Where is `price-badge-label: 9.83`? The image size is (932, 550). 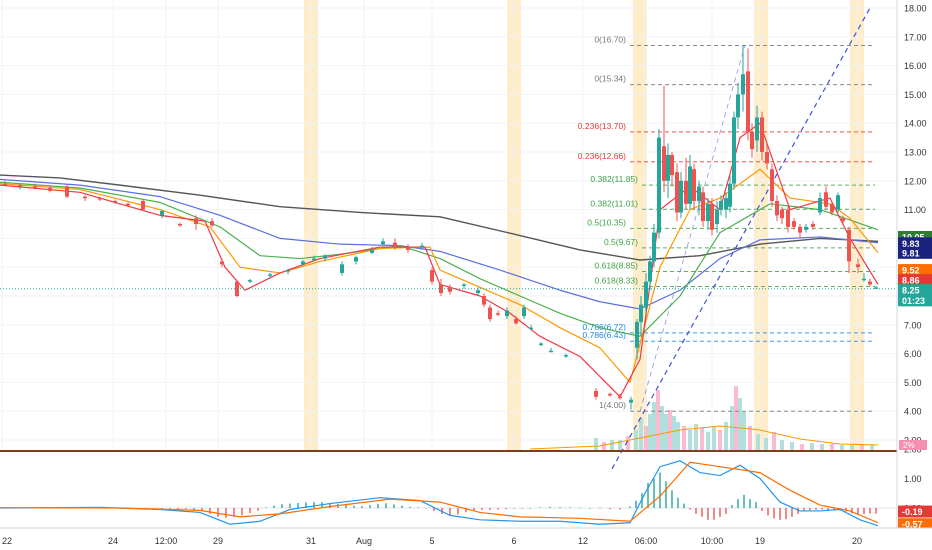 price-badge-label: 9.83 is located at coordinates (911, 244).